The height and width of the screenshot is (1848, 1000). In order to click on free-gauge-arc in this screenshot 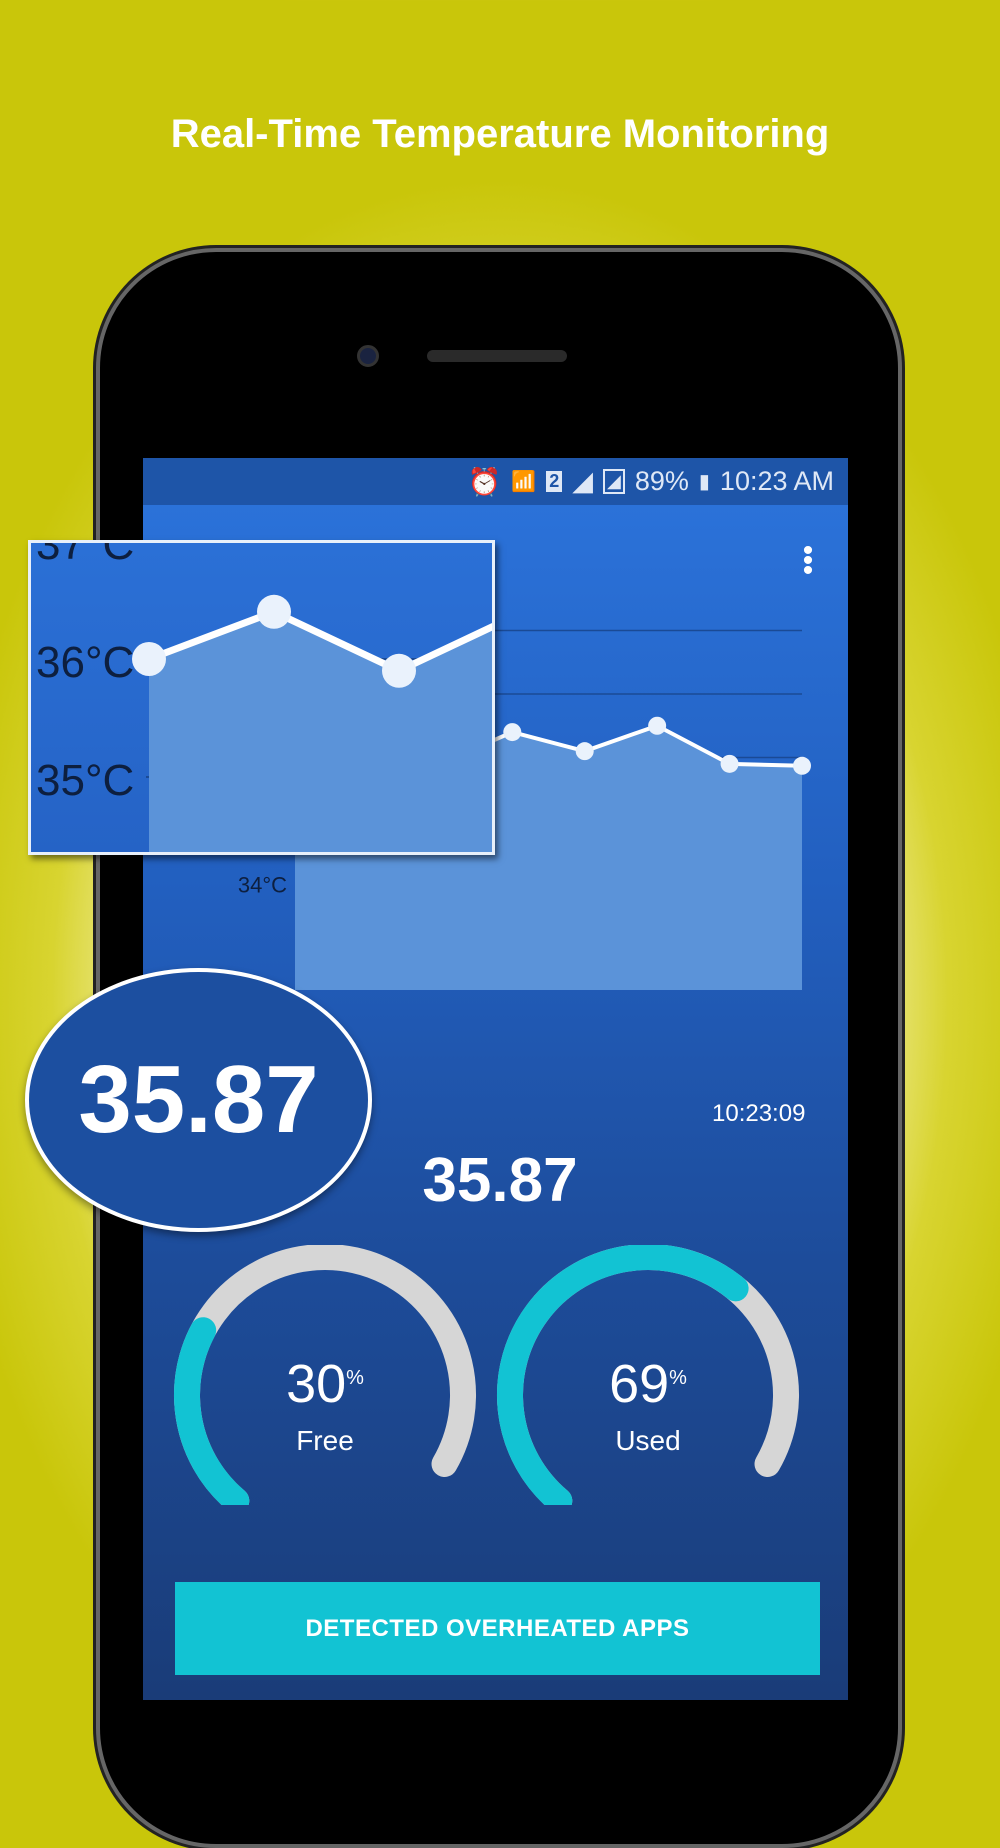, I will do `click(325, 1379)`.